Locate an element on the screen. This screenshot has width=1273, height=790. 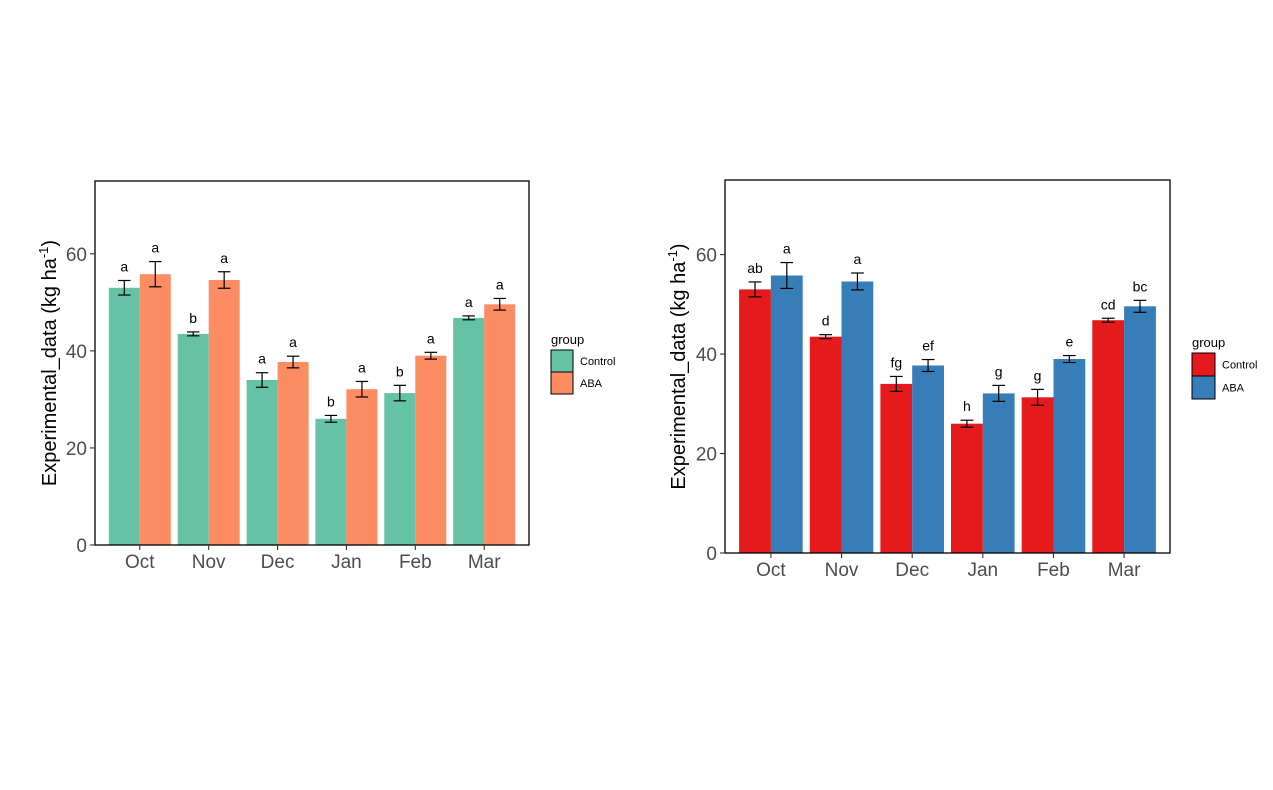
significance-label: ab is located at coordinates (755, 268).